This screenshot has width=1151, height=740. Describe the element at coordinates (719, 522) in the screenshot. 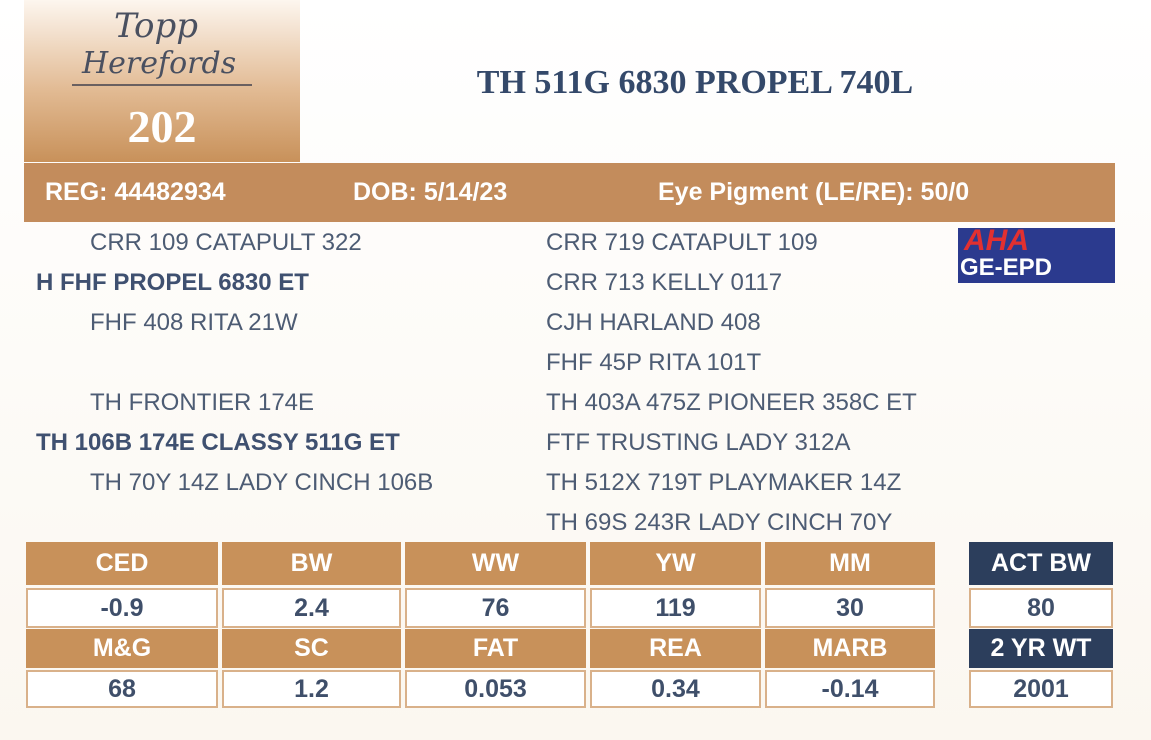

I see `pedigree-line: TH 69S 243R LADY CINCH 70Y` at that location.